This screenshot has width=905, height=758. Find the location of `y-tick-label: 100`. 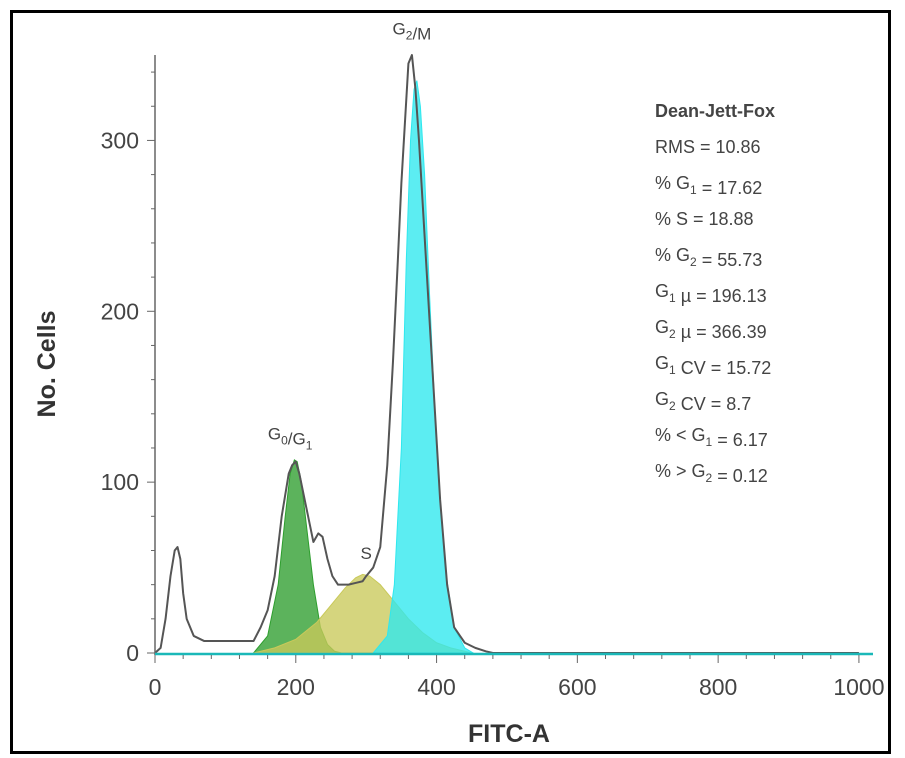

y-tick-label: 100 is located at coordinates (120, 482).